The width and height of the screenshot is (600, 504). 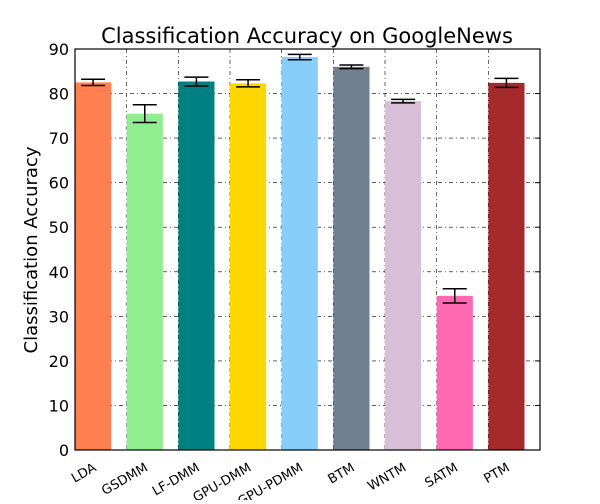 What do you see at coordinates (59, 405) in the screenshot?
I see `y-tick-label: 10` at bounding box center [59, 405].